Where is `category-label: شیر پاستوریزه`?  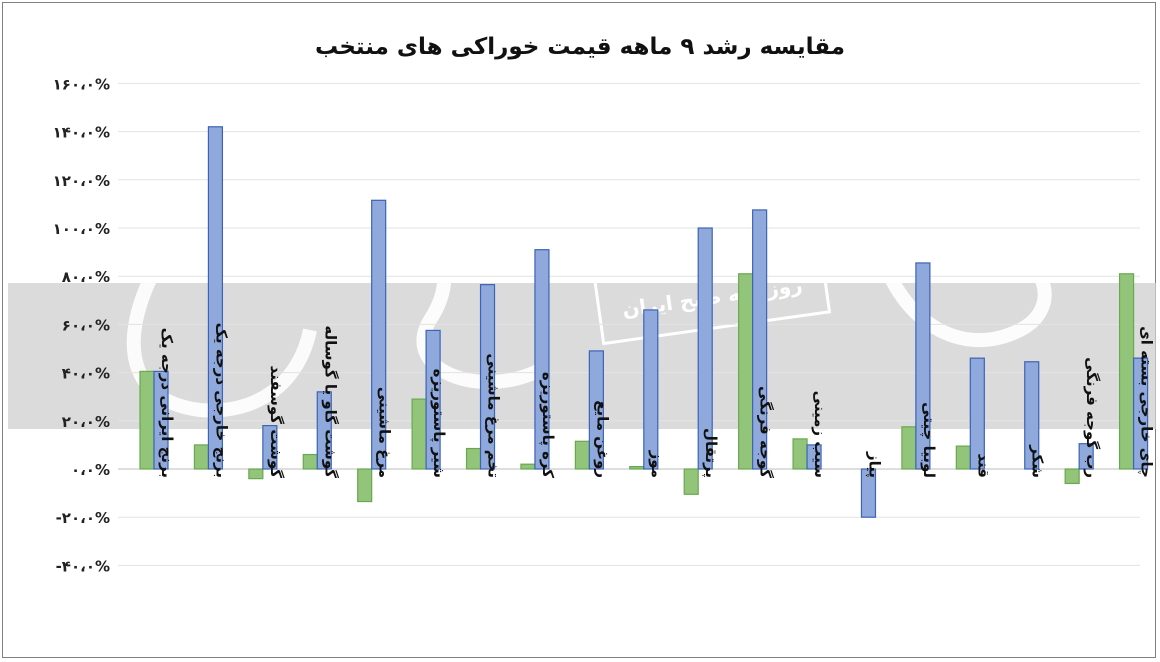 category-label: شیر پاستوریزه is located at coordinates (438, 423).